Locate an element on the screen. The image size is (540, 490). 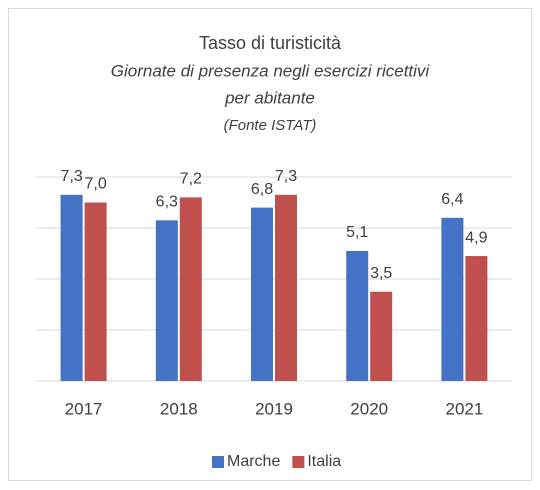
value-label: 7,2 is located at coordinates (191, 179).